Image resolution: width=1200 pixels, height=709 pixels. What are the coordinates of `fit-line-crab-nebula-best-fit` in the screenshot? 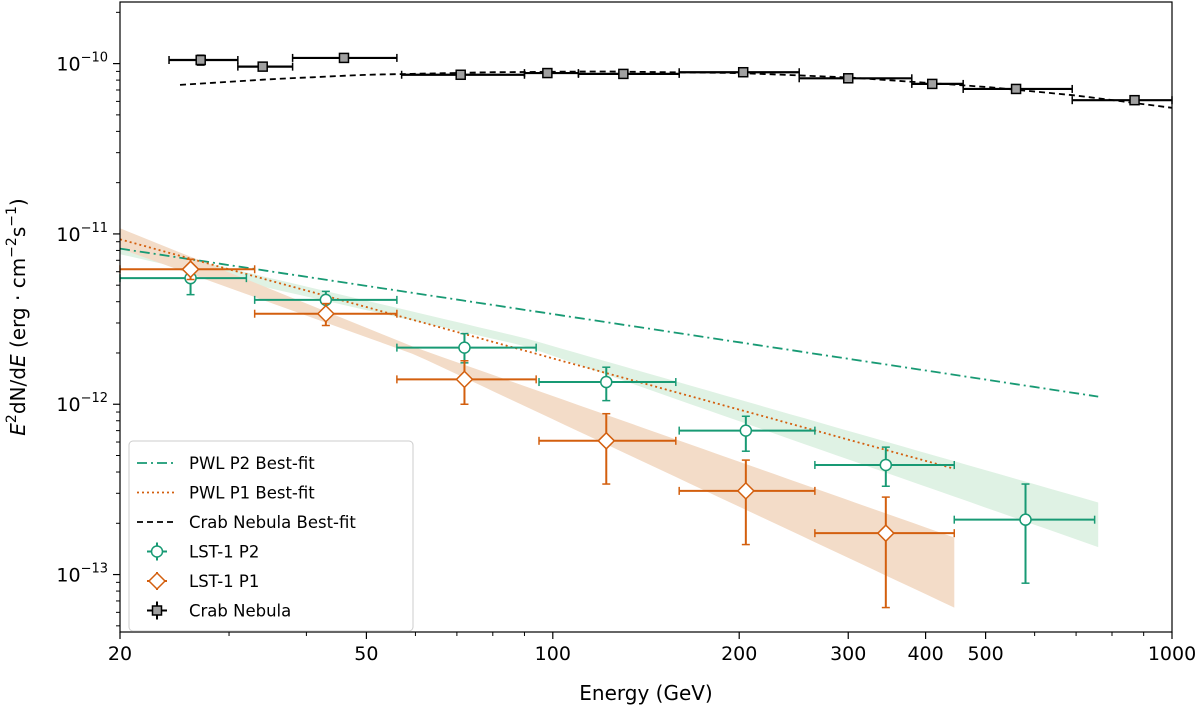 It's located at (675, 89).